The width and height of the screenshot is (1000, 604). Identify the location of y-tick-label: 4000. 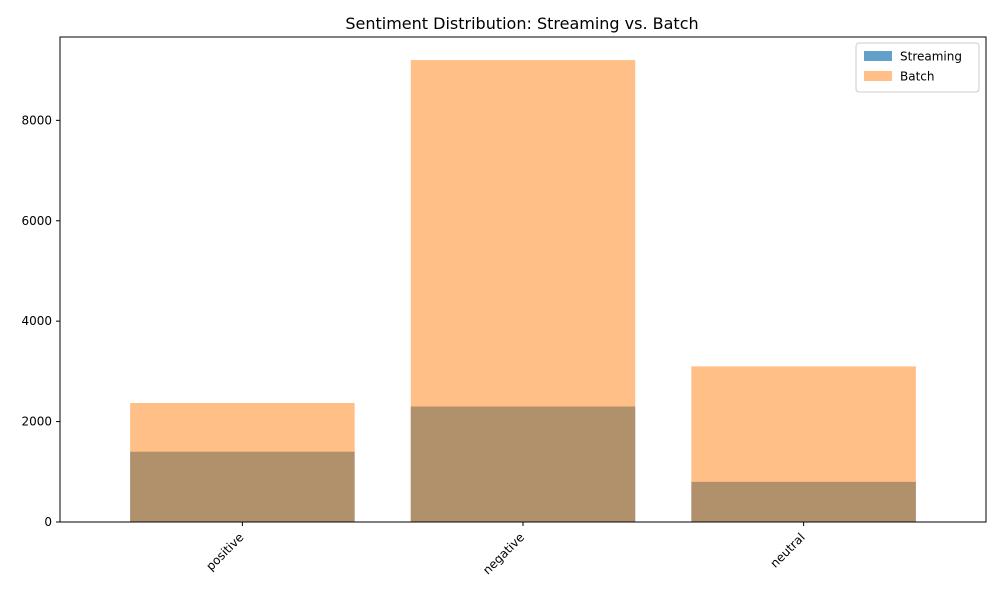
(36, 321).